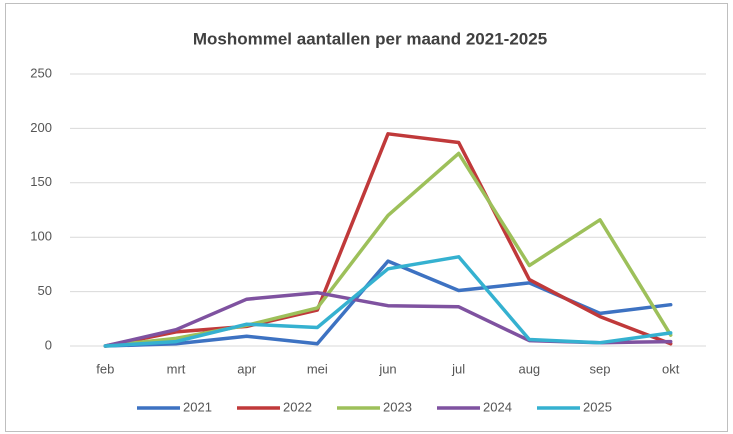  Describe the element at coordinates (246, 368) in the screenshot. I see `x-tick-label: apr` at that location.